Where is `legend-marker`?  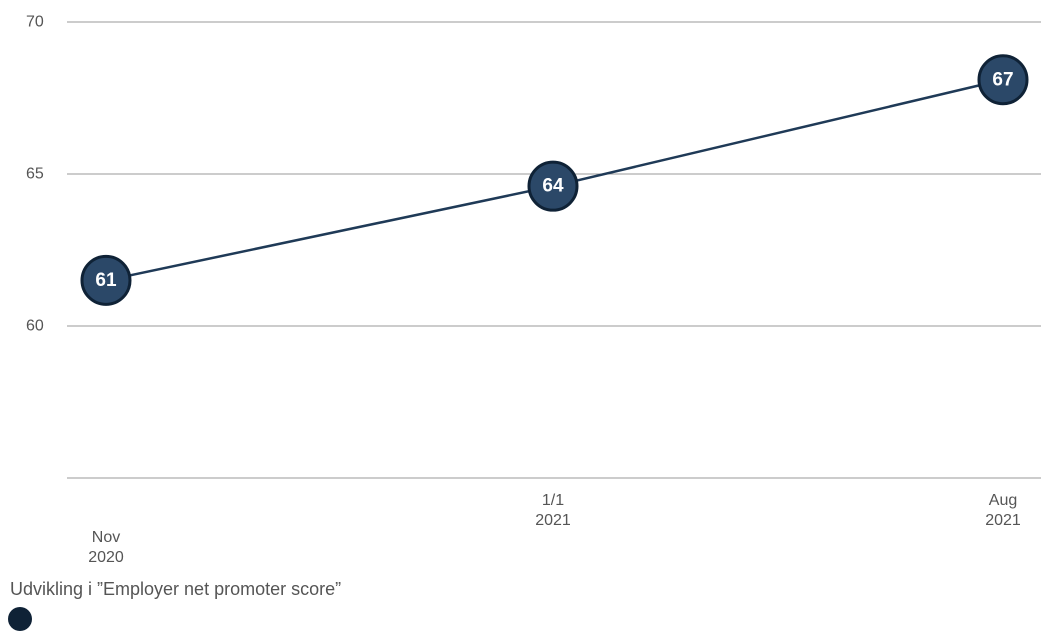
legend-marker is located at coordinates (20, 619).